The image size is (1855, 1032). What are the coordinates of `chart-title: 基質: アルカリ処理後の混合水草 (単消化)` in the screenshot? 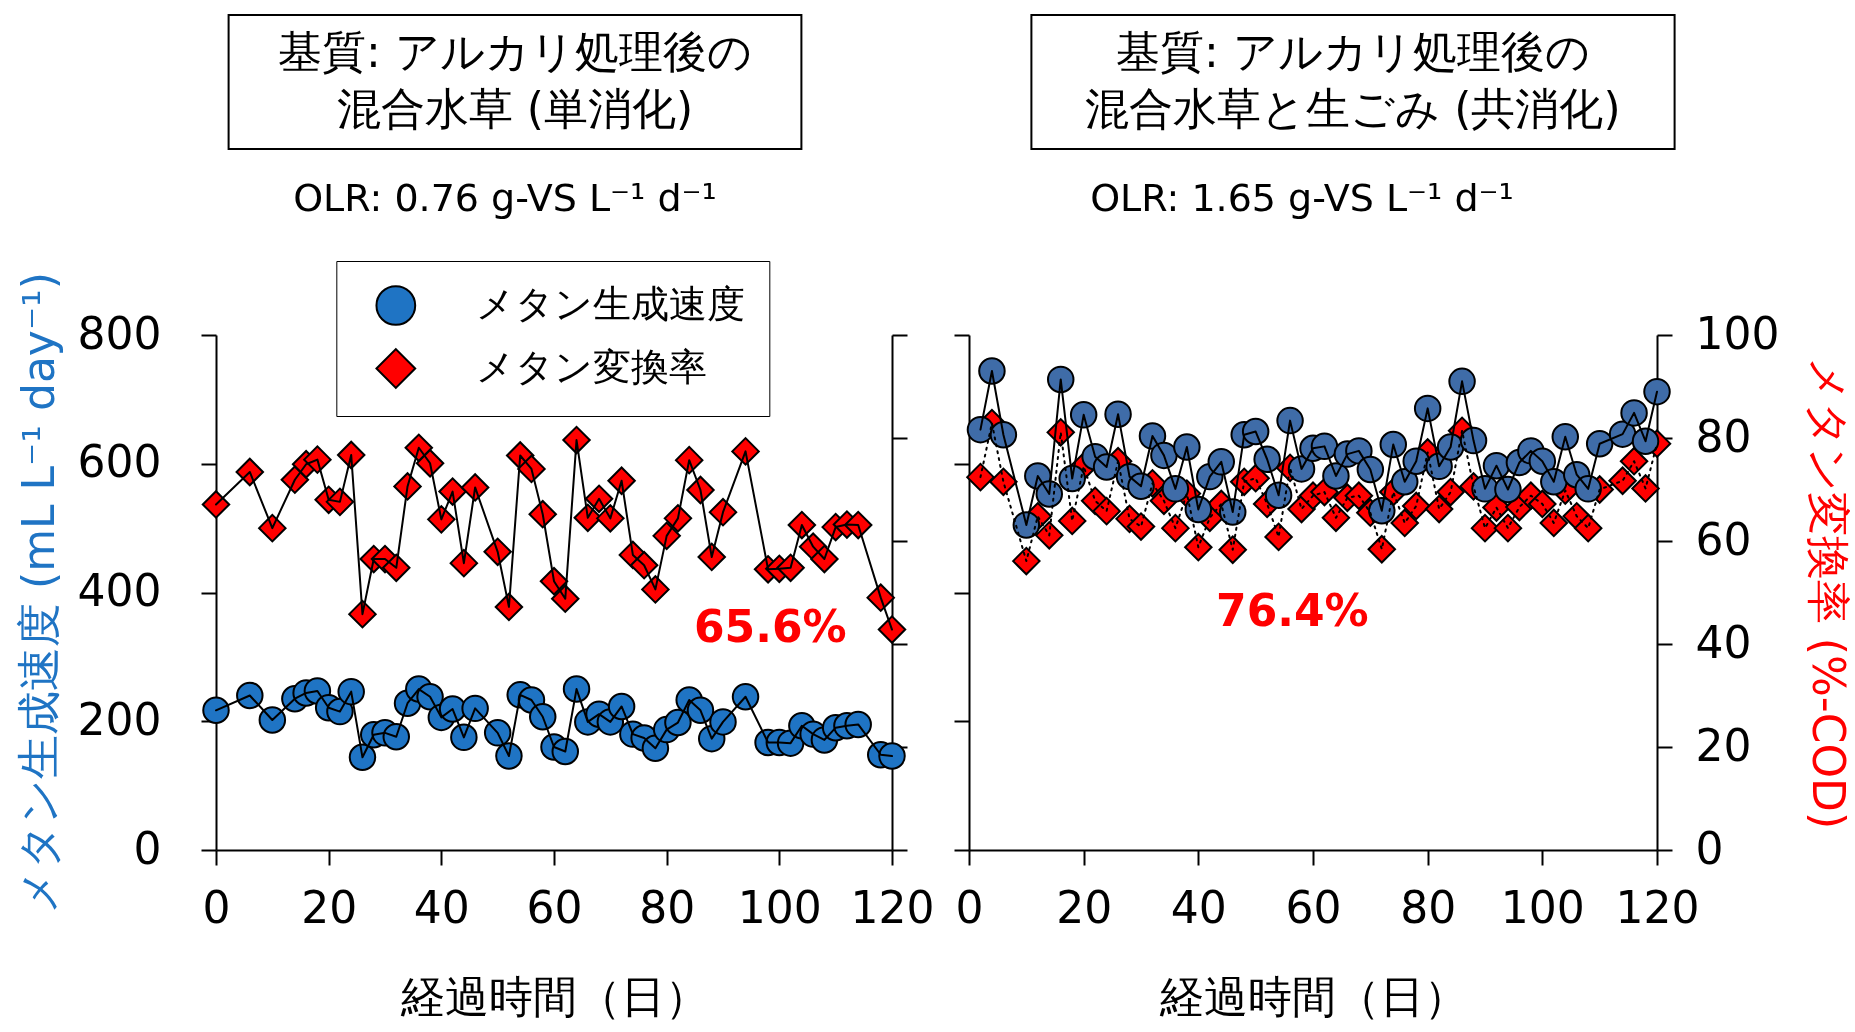 It's located at (515, 80).